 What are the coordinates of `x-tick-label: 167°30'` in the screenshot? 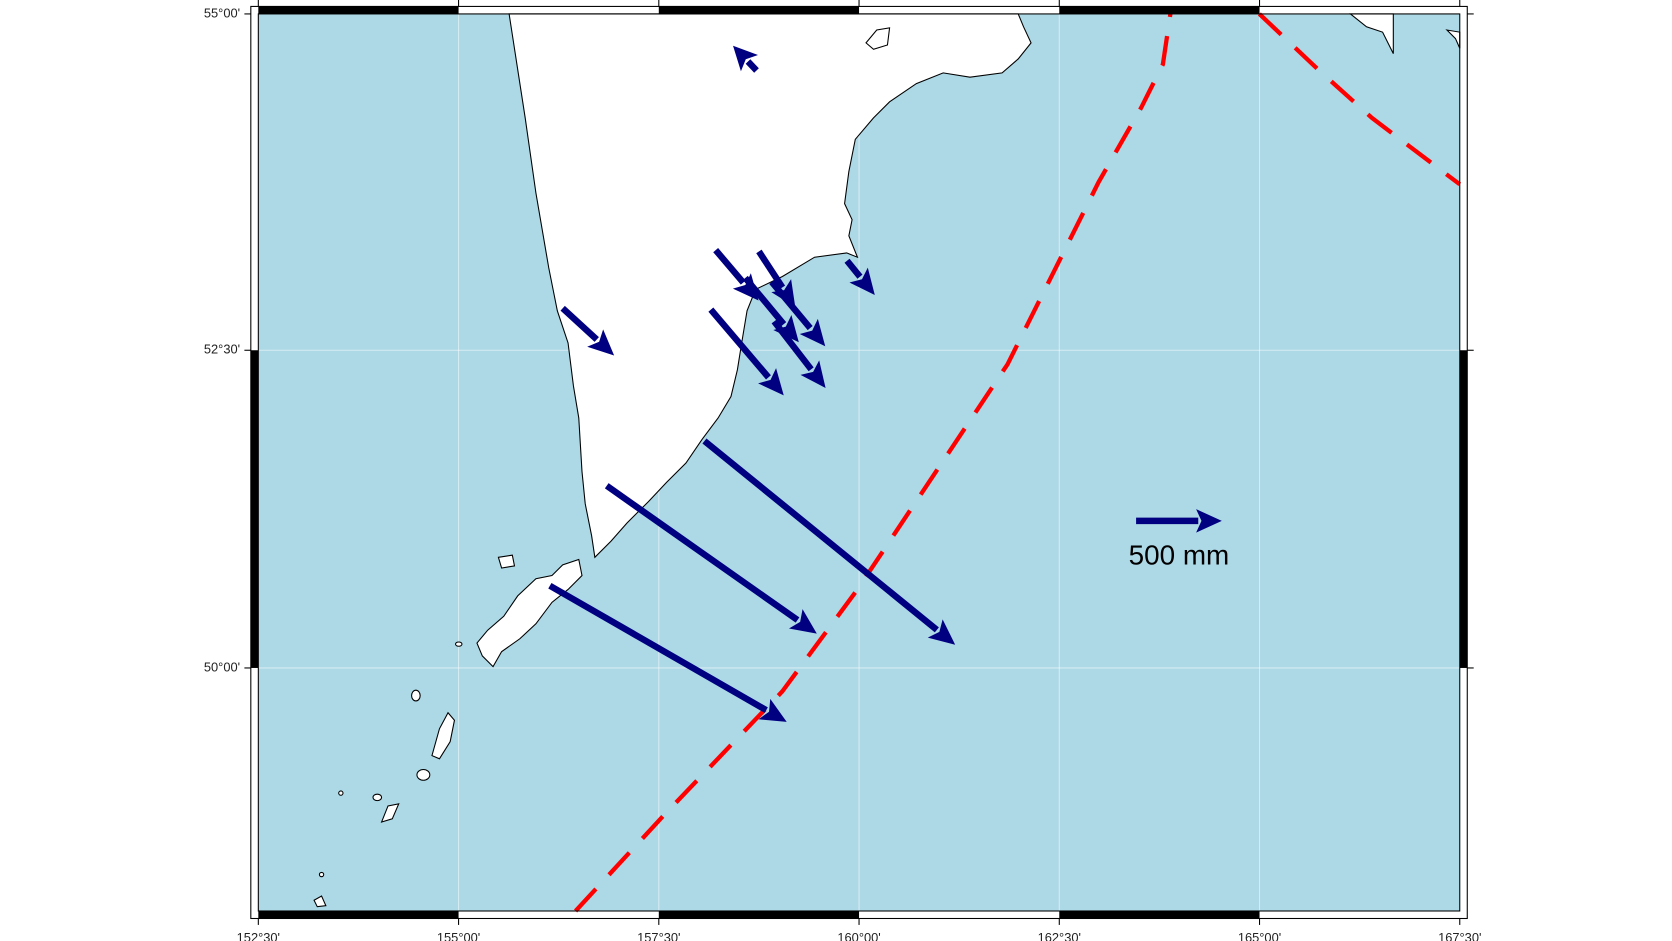 It's located at (1459, 935).